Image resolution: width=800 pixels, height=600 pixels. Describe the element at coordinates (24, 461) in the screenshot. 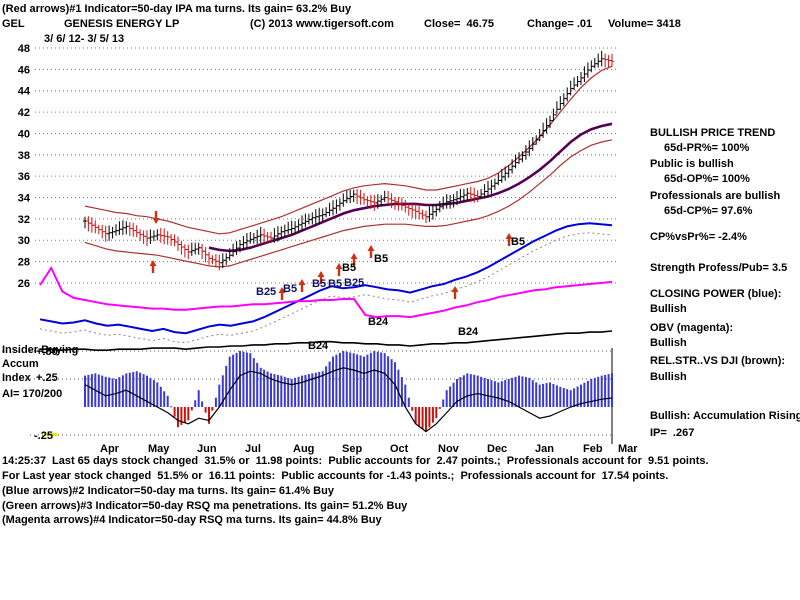

I see `timestamp-overlay: 14:25:37` at that location.